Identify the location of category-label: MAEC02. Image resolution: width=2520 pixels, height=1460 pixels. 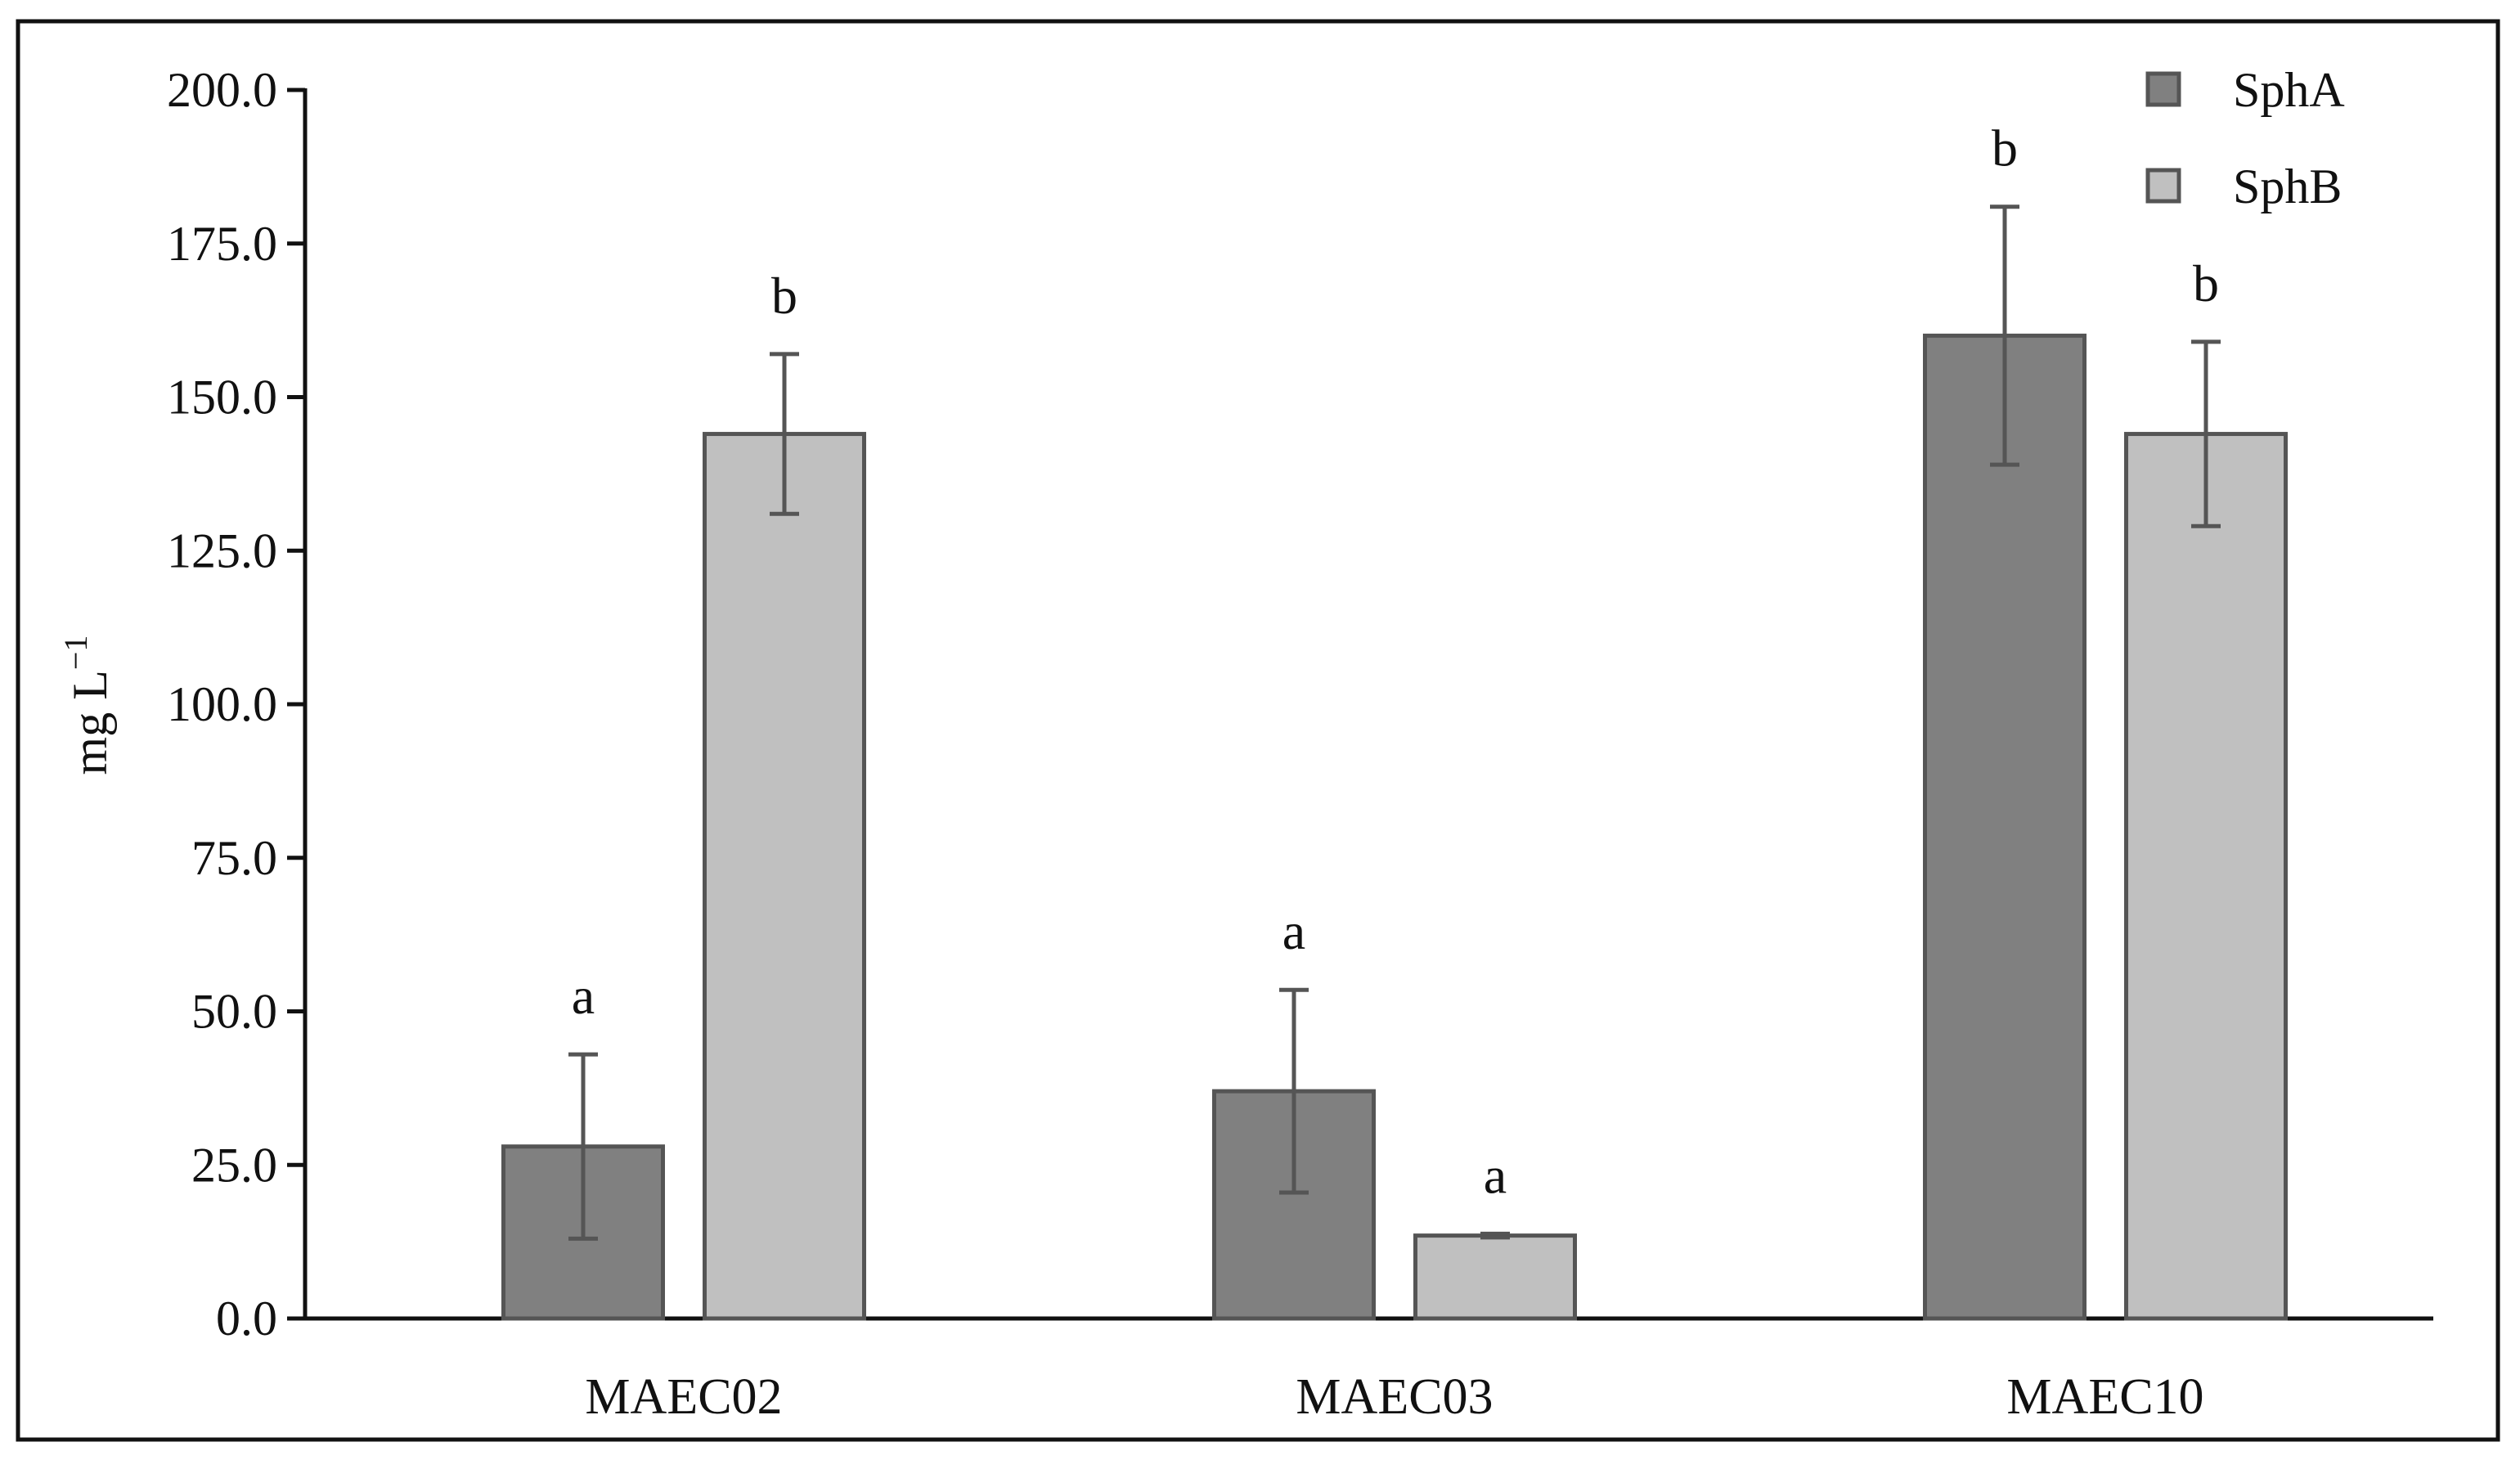
(683, 1397).